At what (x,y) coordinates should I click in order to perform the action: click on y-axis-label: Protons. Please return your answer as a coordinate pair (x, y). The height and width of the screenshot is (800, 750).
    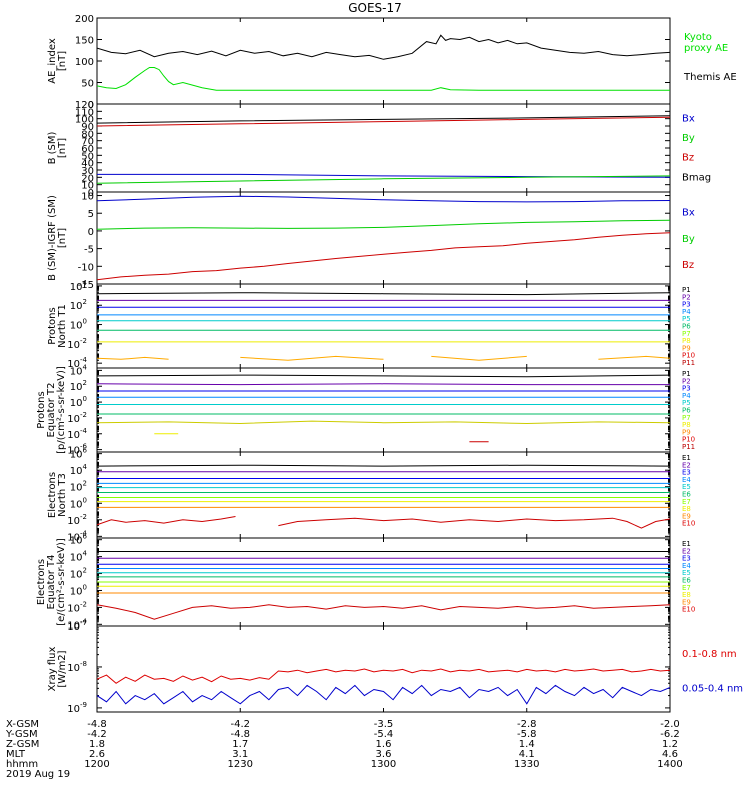
    Looking at the image, I should click on (52, 325).